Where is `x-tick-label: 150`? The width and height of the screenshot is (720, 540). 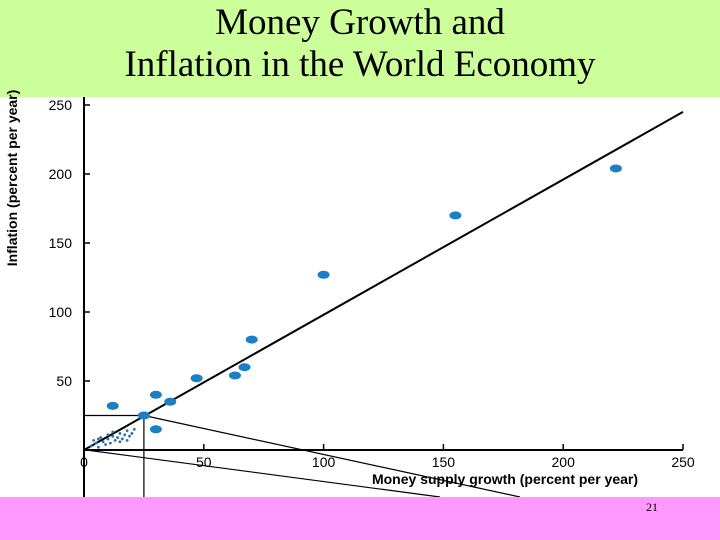 x-tick-label: 150 is located at coordinates (444, 462).